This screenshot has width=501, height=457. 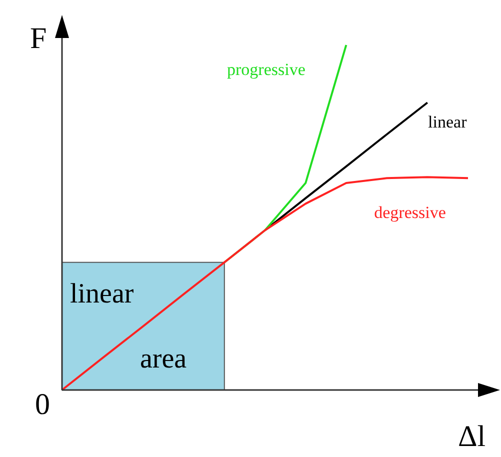 What do you see at coordinates (448, 122) in the screenshot?
I see `series-label: linear` at bounding box center [448, 122].